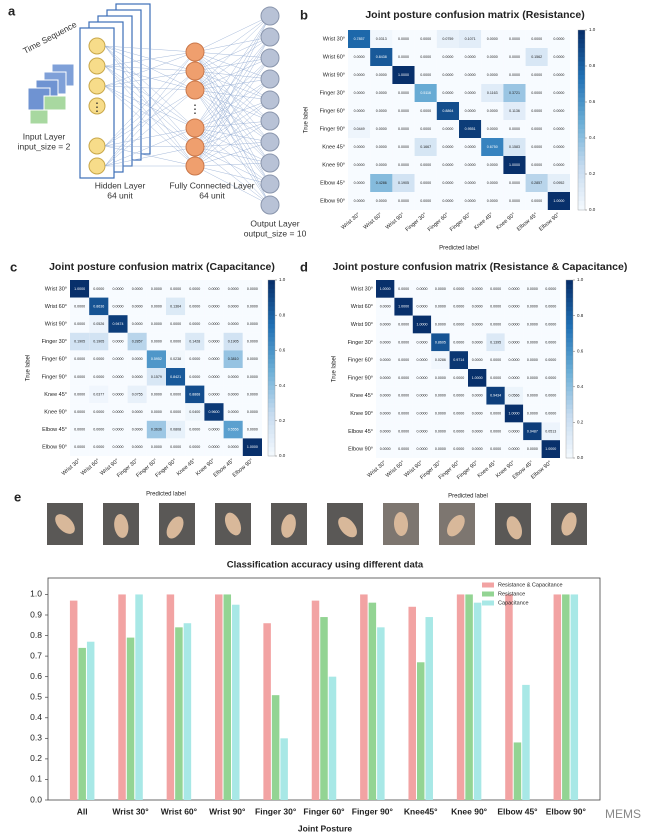 The image size is (663, 838). Describe the element at coordinates (360, 378) in the screenshot. I see `y-tick-label: Finger 90°` at that location.